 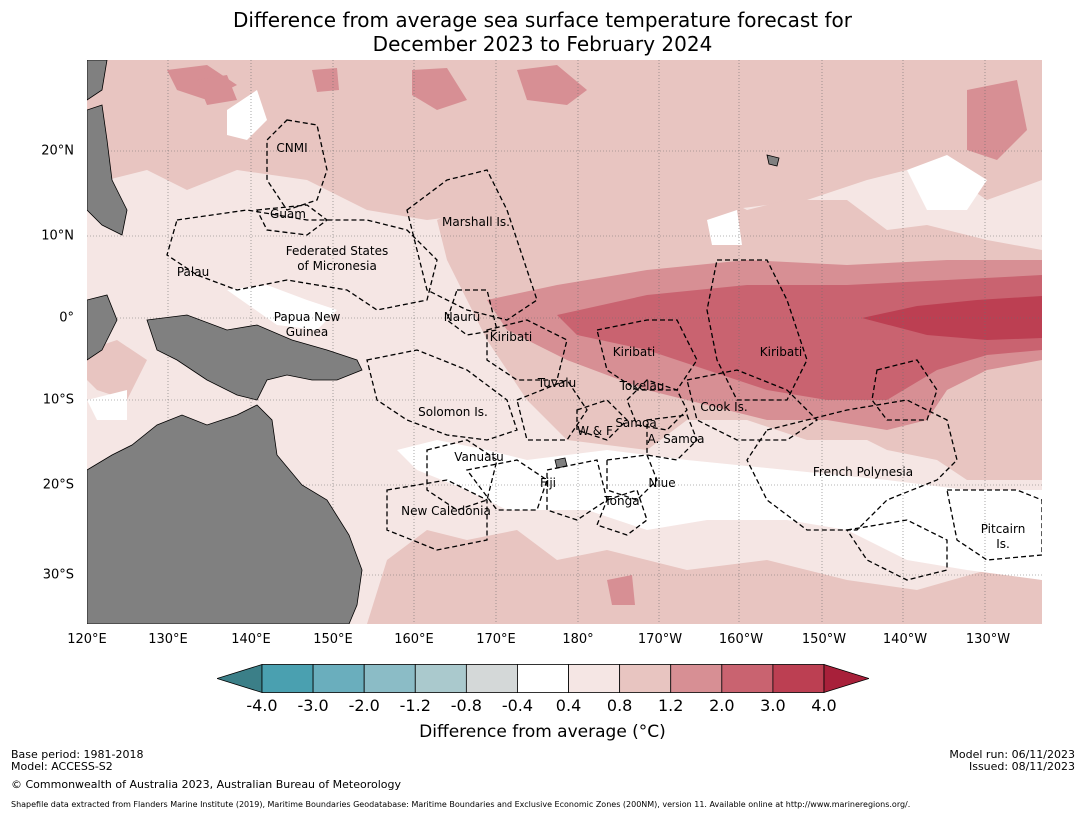 What do you see at coordinates (193, 272) in the screenshot?
I see `label-palau: Palau` at bounding box center [193, 272].